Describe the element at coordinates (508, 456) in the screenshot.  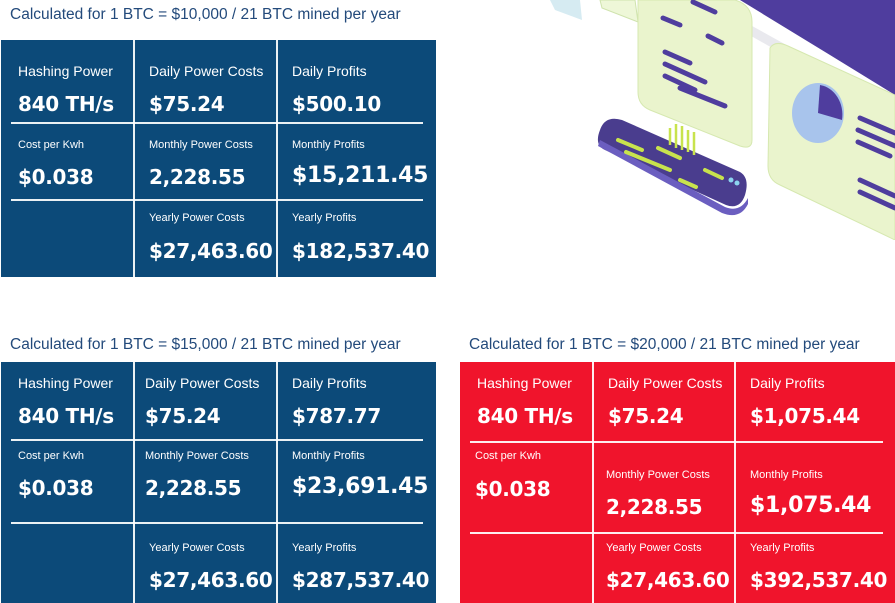
I see `table3-cost-per-kwh-label: Cost per Kwh` at that location.